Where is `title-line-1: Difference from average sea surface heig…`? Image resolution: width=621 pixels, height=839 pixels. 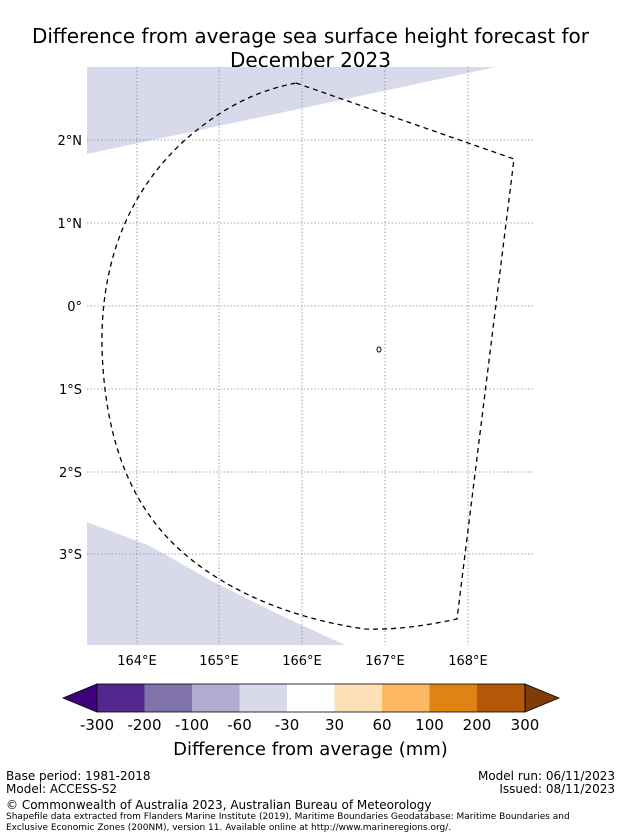
title-line-1: Difference from average sea surface heig… is located at coordinates (310, 36).